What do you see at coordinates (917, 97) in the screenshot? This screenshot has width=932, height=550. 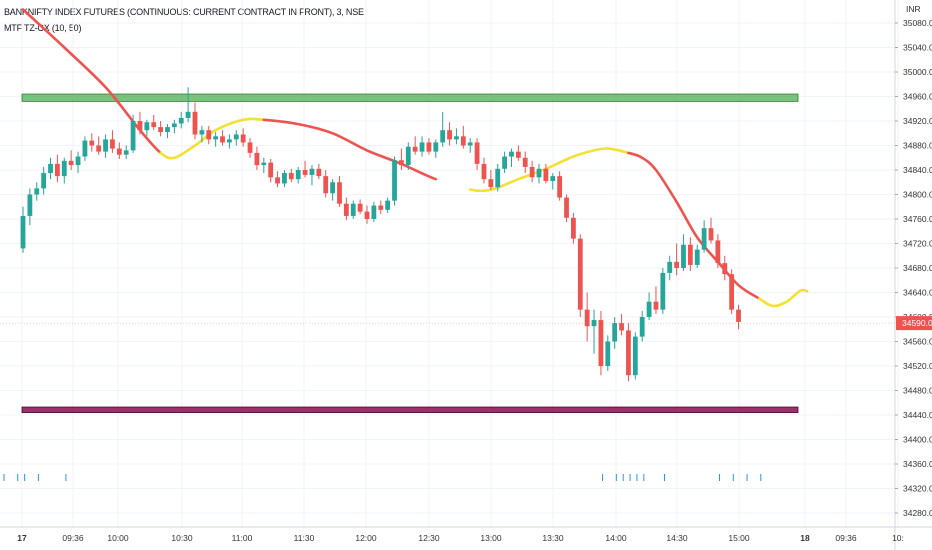 I see `y-tick-label: 34960.00` at bounding box center [917, 97].